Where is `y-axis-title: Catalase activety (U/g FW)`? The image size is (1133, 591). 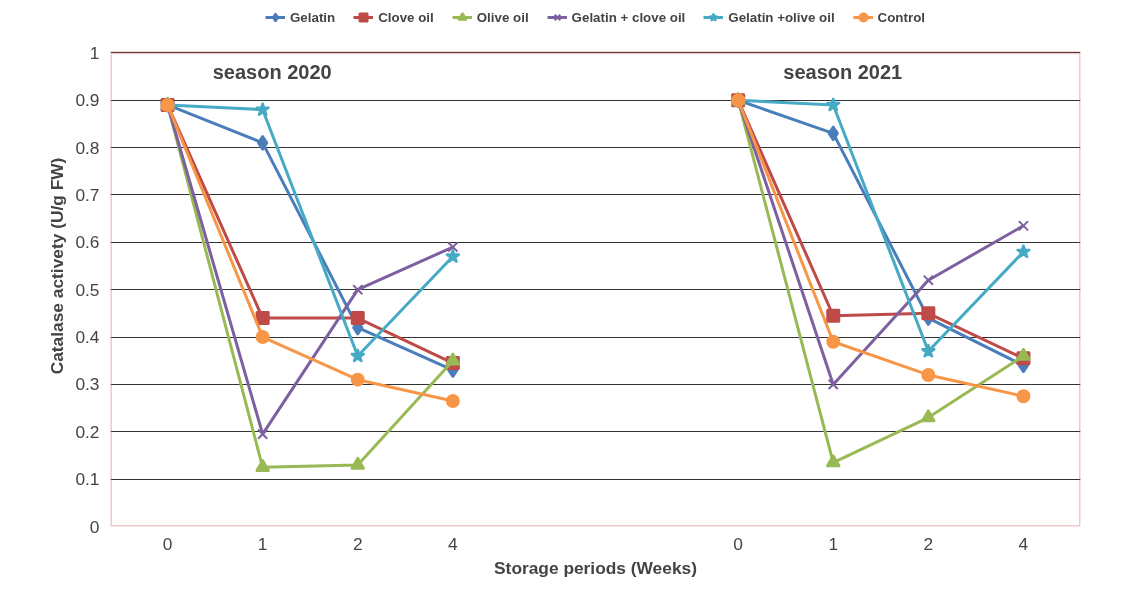 y-axis-title: Catalase activety (U/g FW) is located at coordinates (57, 266).